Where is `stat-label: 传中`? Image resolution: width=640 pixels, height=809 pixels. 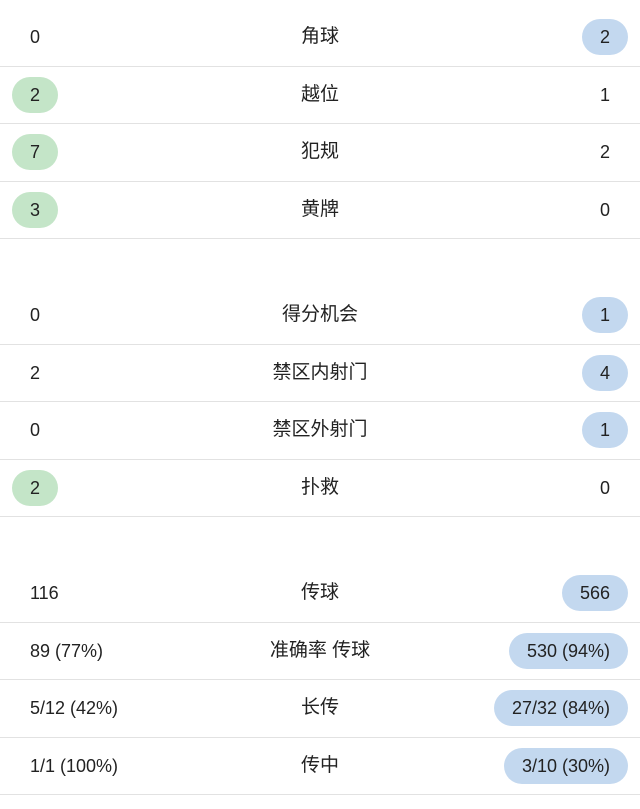
stat-label: 传中 is located at coordinates (319, 765).